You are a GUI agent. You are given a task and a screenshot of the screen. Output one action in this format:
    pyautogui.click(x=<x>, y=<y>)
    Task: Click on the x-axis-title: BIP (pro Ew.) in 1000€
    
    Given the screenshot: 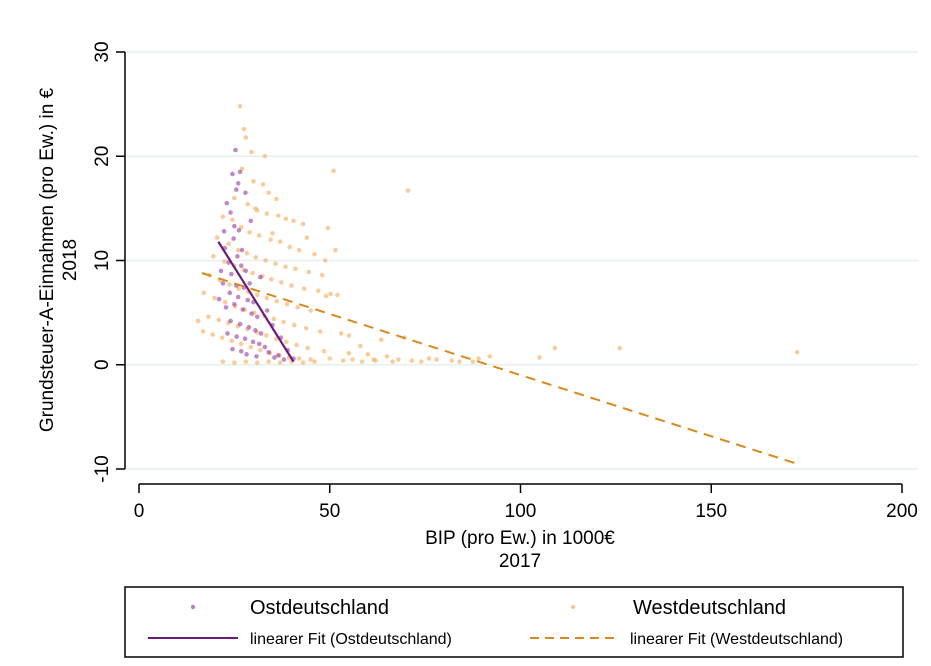 What is the action you would take?
    pyautogui.click(x=520, y=538)
    